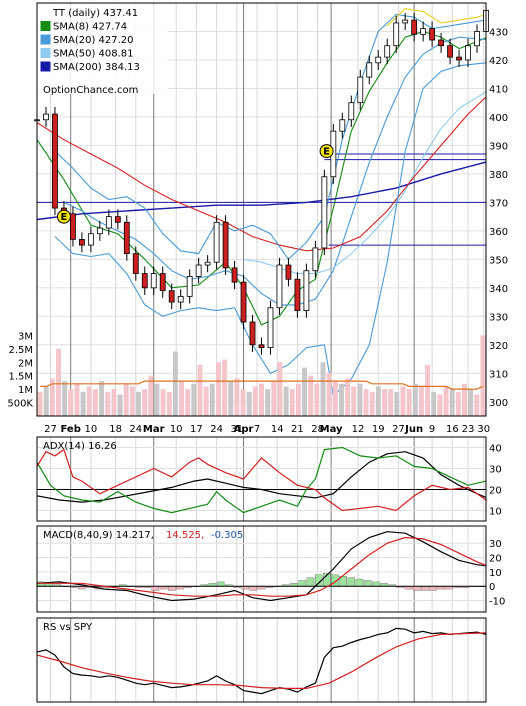 The image size is (526, 706). What do you see at coordinates (50, 429) in the screenshot?
I see `x-axis-tick-label: 27` at bounding box center [50, 429].